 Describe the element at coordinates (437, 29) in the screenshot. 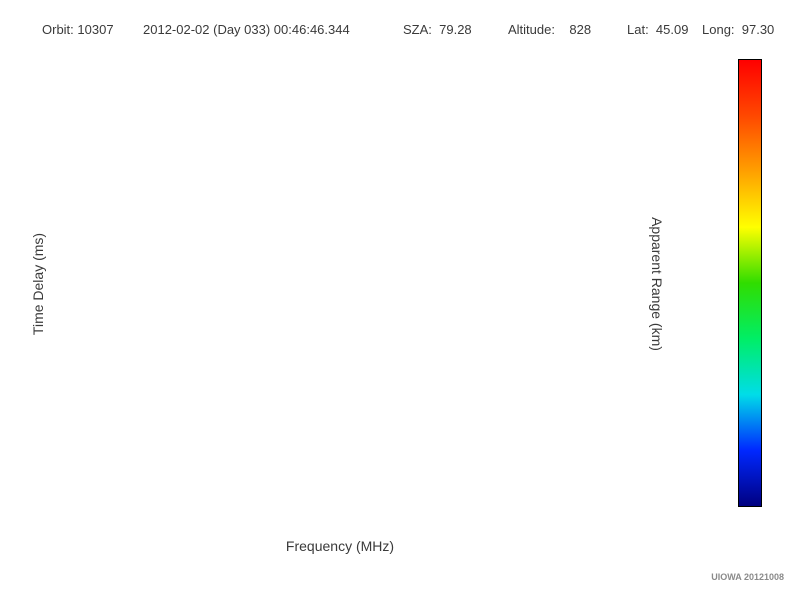

I see `header-field-sza: SZA: 79.28` at that location.